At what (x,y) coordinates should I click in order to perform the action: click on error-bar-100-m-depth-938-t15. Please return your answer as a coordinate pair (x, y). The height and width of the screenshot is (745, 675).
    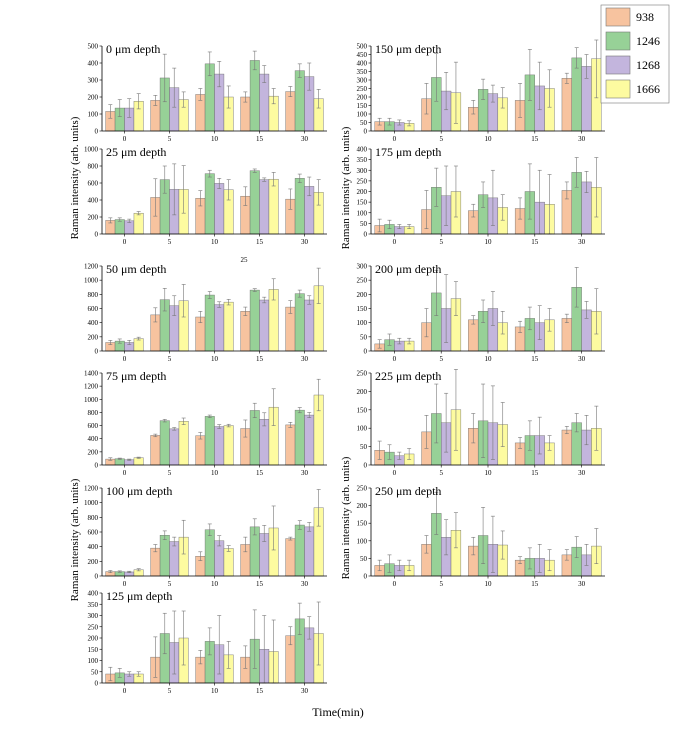
    Looking at the image, I should click on (245, 544).